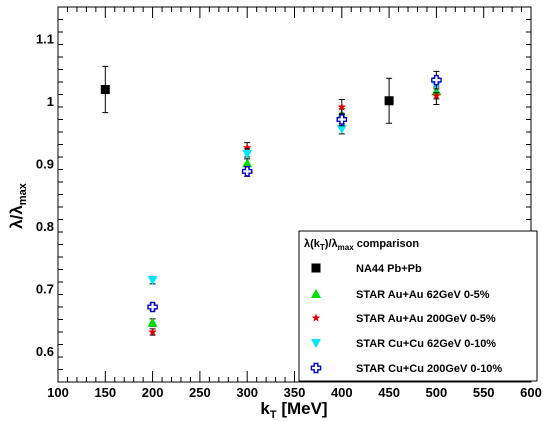 The width and height of the screenshot is (543, 421). Describe the element at coordinates (18, 205) in the screenshot. I see `y-axis-title: λ/λmax` at that location.